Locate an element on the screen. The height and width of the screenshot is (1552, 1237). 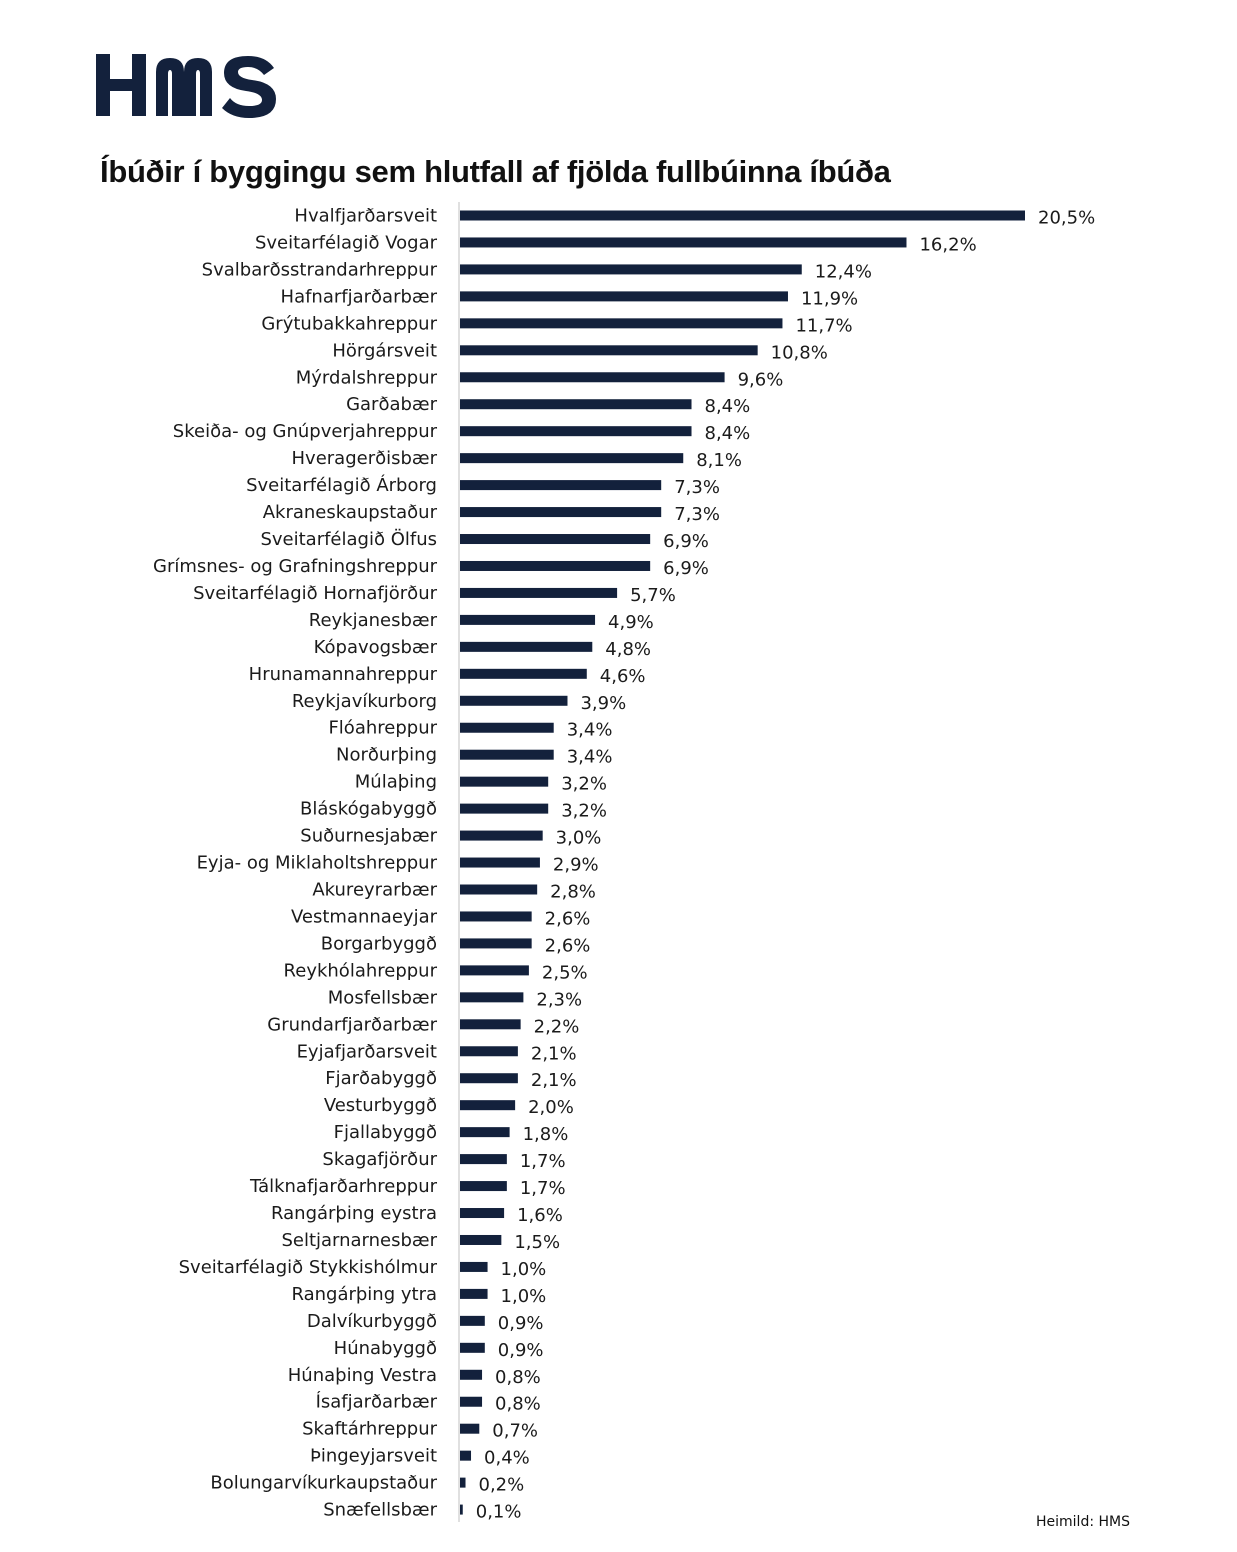
category-label: Húnabyggð is located at coordinates (385, 1348).